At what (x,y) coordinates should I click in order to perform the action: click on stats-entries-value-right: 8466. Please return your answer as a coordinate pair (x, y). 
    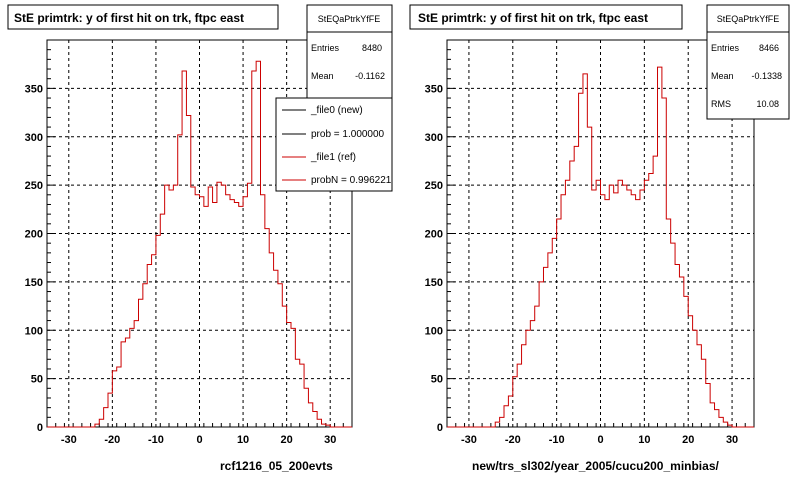
    Looking at the image, I should click on (769, 48).